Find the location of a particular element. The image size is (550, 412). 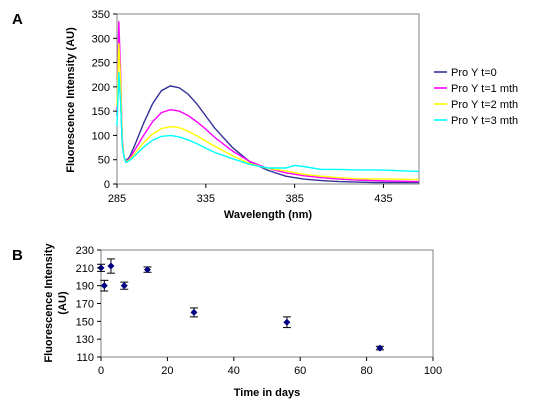

y-tick-label: 110 is located at coordinates (85, 358).